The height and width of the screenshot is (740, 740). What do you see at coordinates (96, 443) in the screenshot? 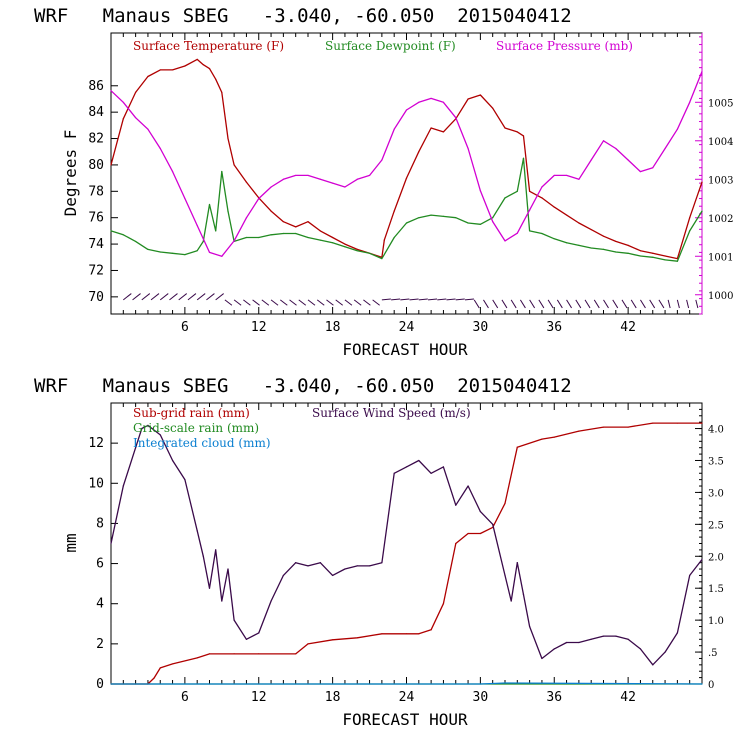
I see `y-tick-label: 12` at bounding box center [96, 443].